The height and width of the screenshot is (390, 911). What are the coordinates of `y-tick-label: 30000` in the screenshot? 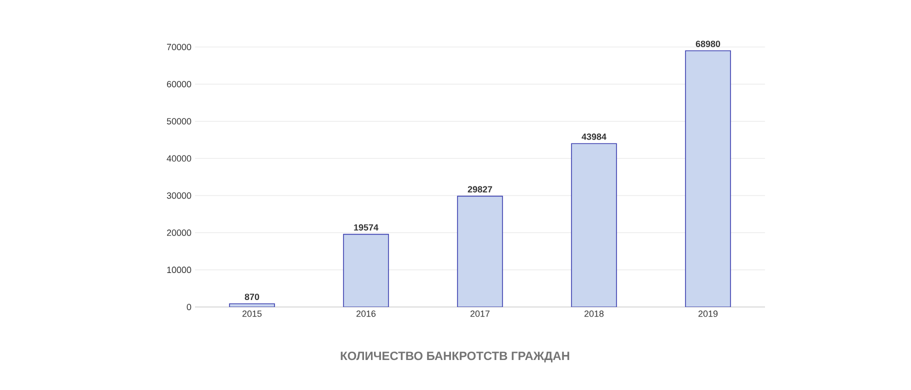 It's located at (179, 195).